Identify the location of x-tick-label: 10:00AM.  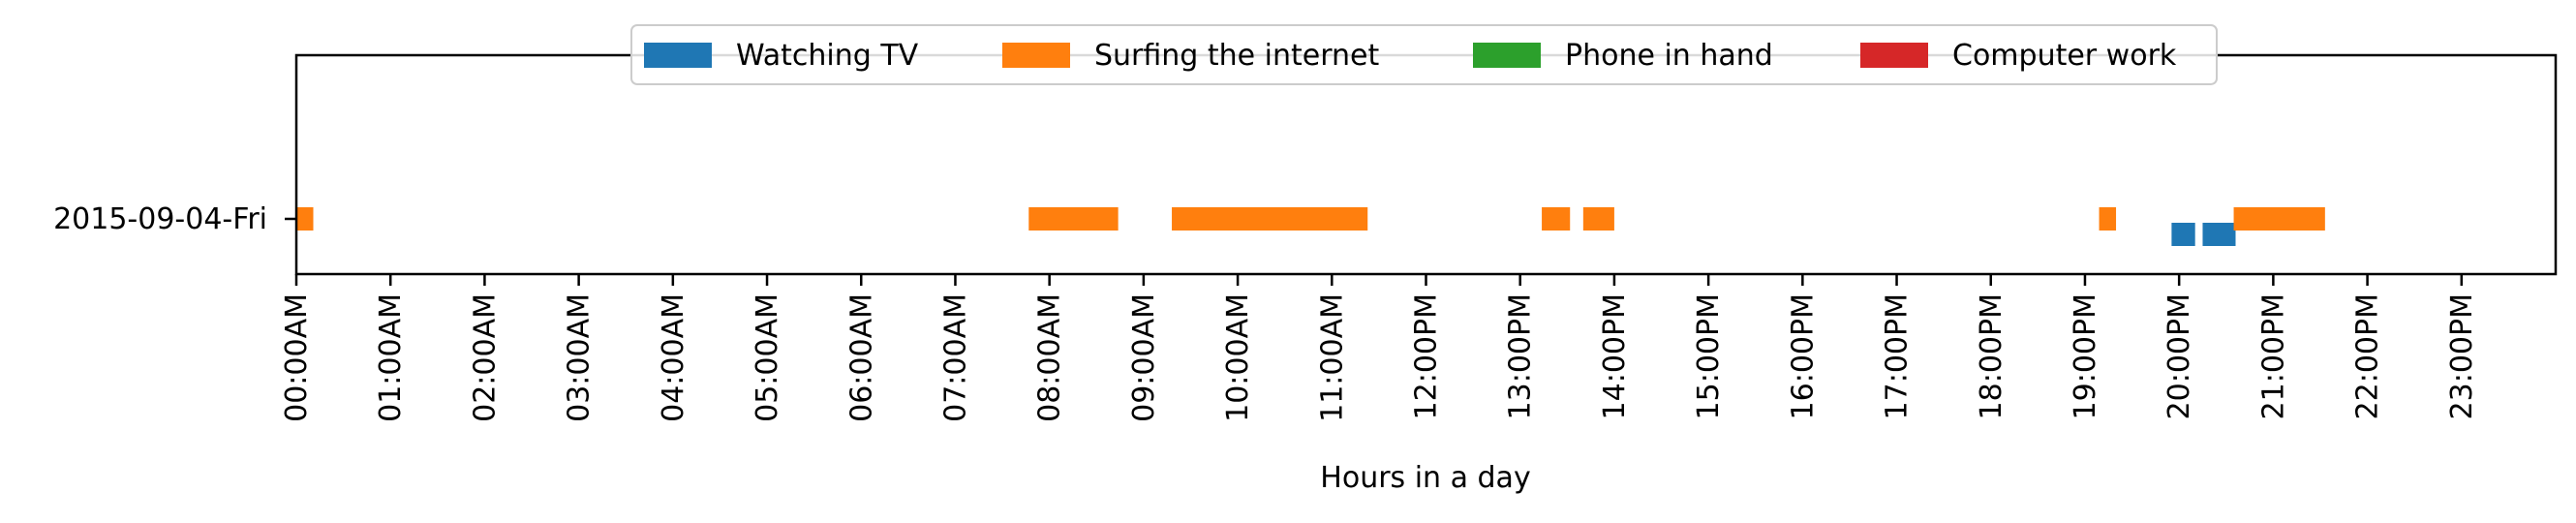
(1238, 357).